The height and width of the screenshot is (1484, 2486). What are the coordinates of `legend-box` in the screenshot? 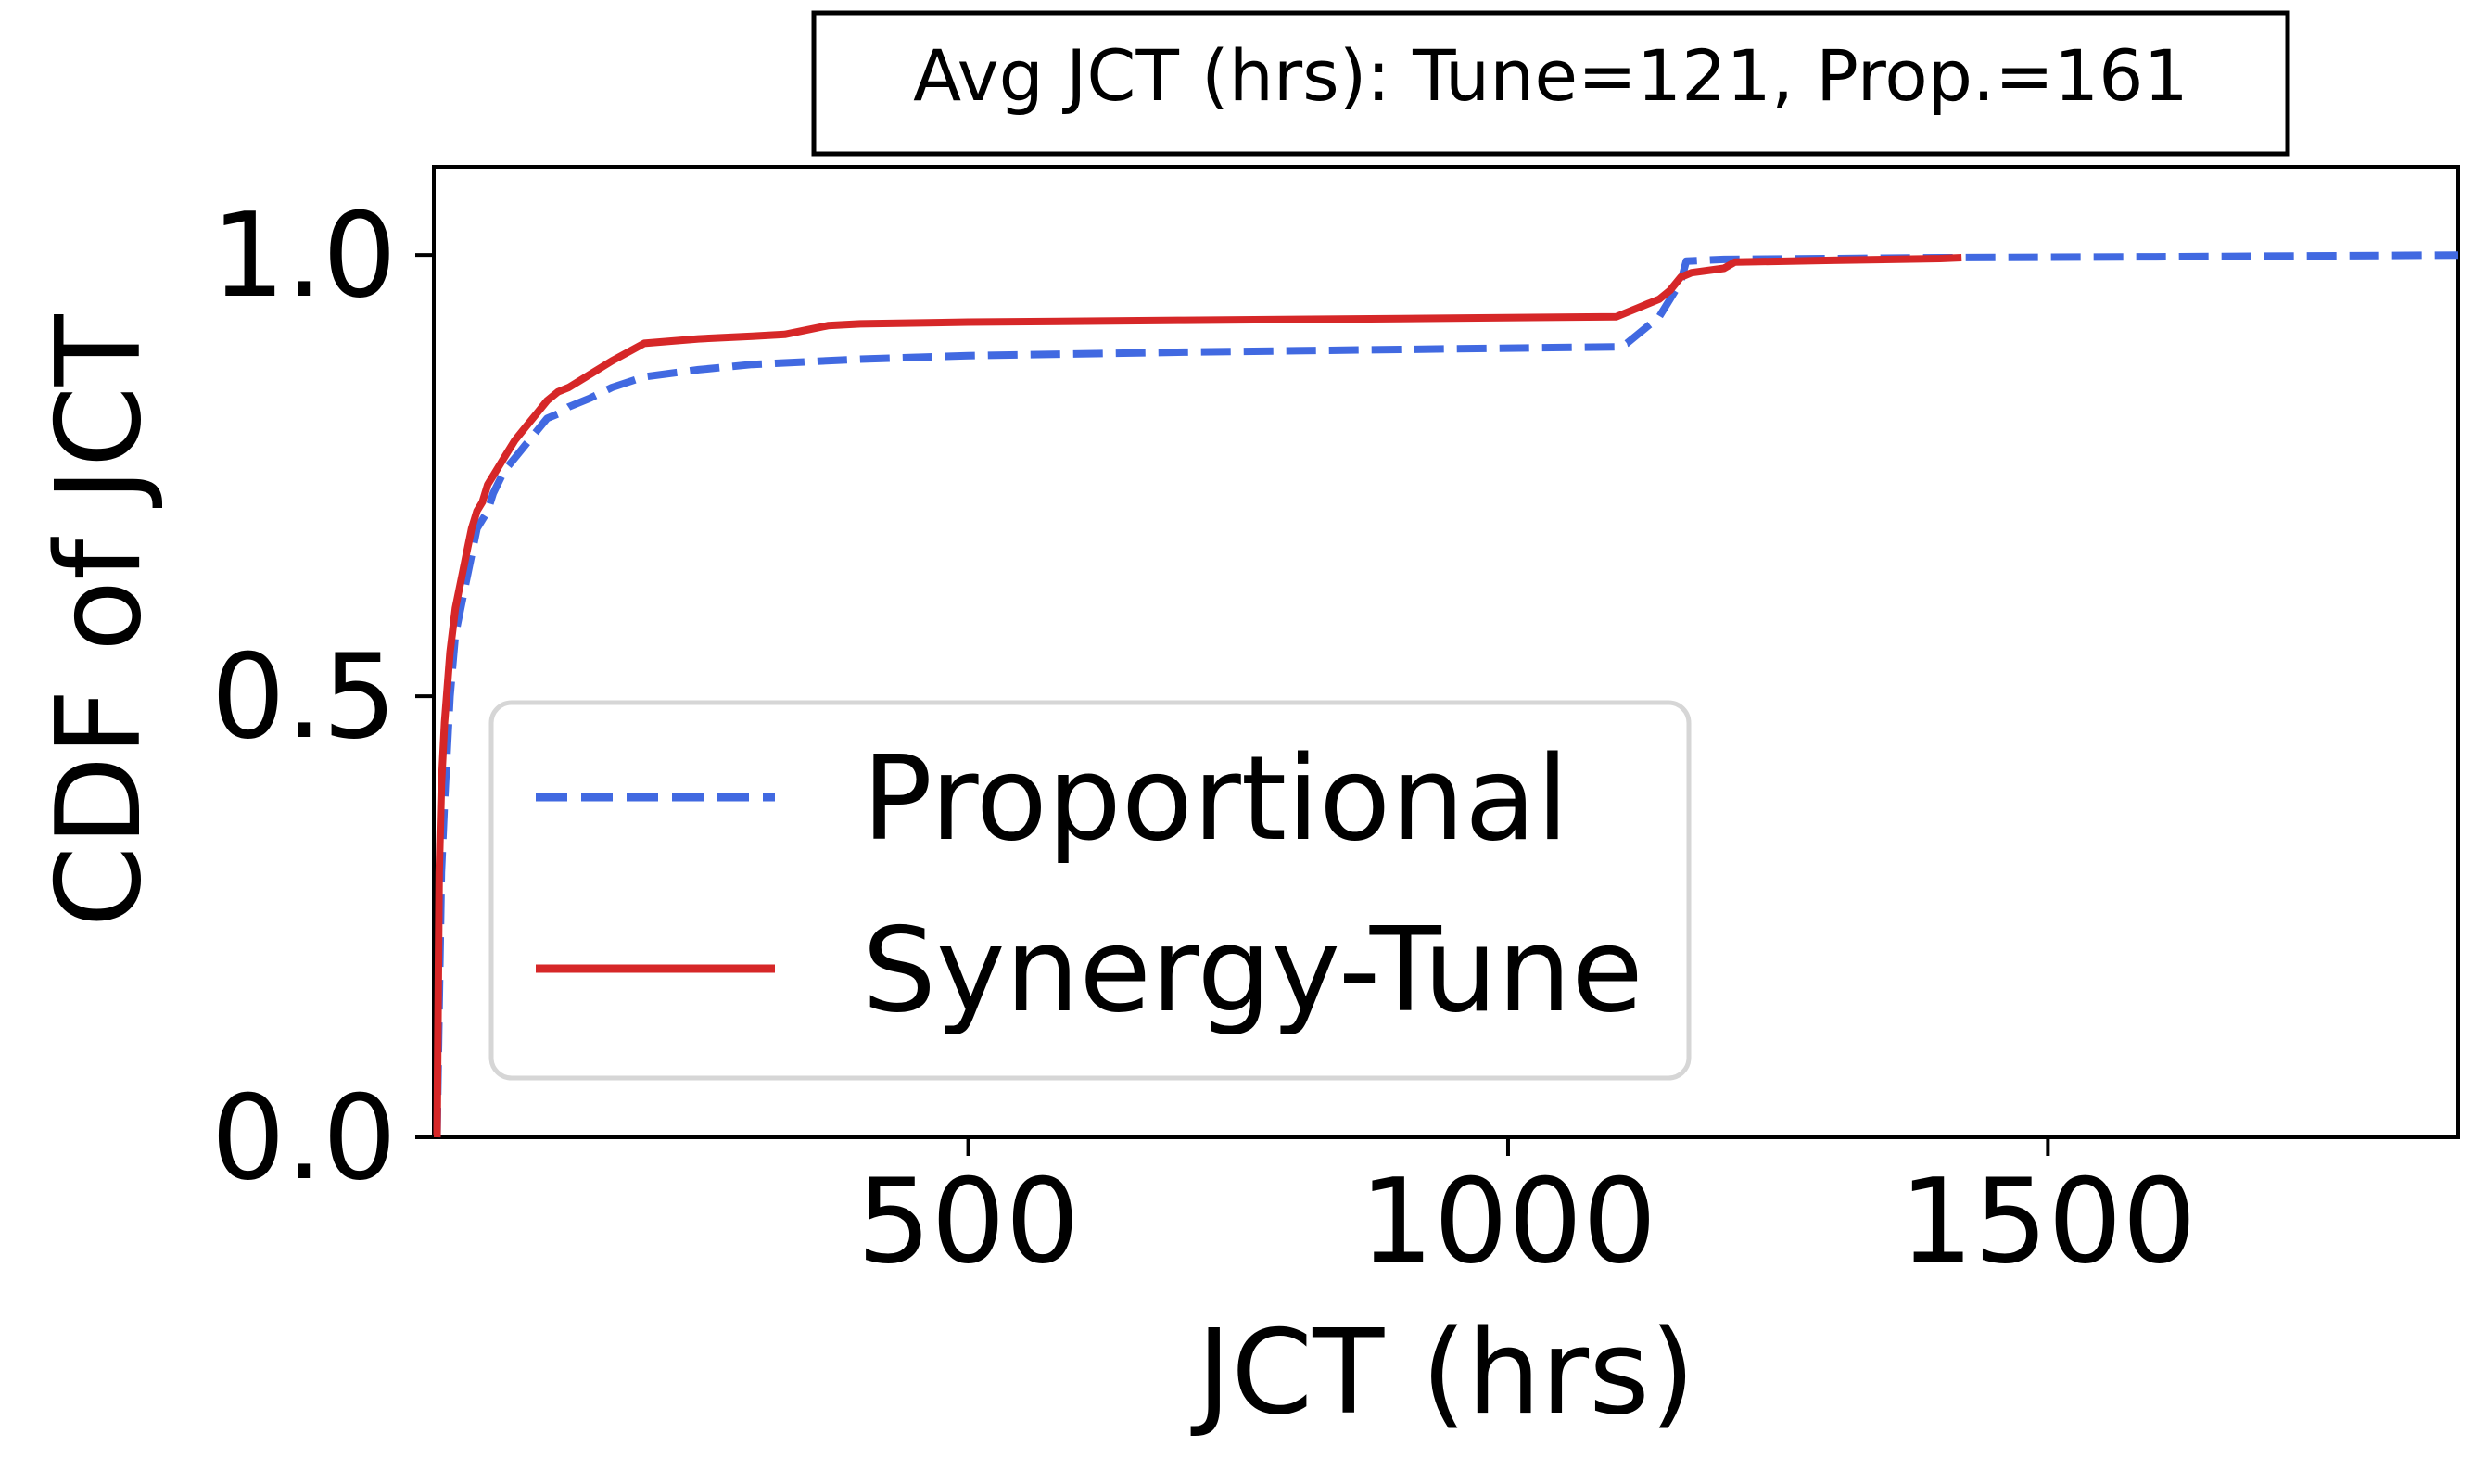 It's located at (1090, 891).